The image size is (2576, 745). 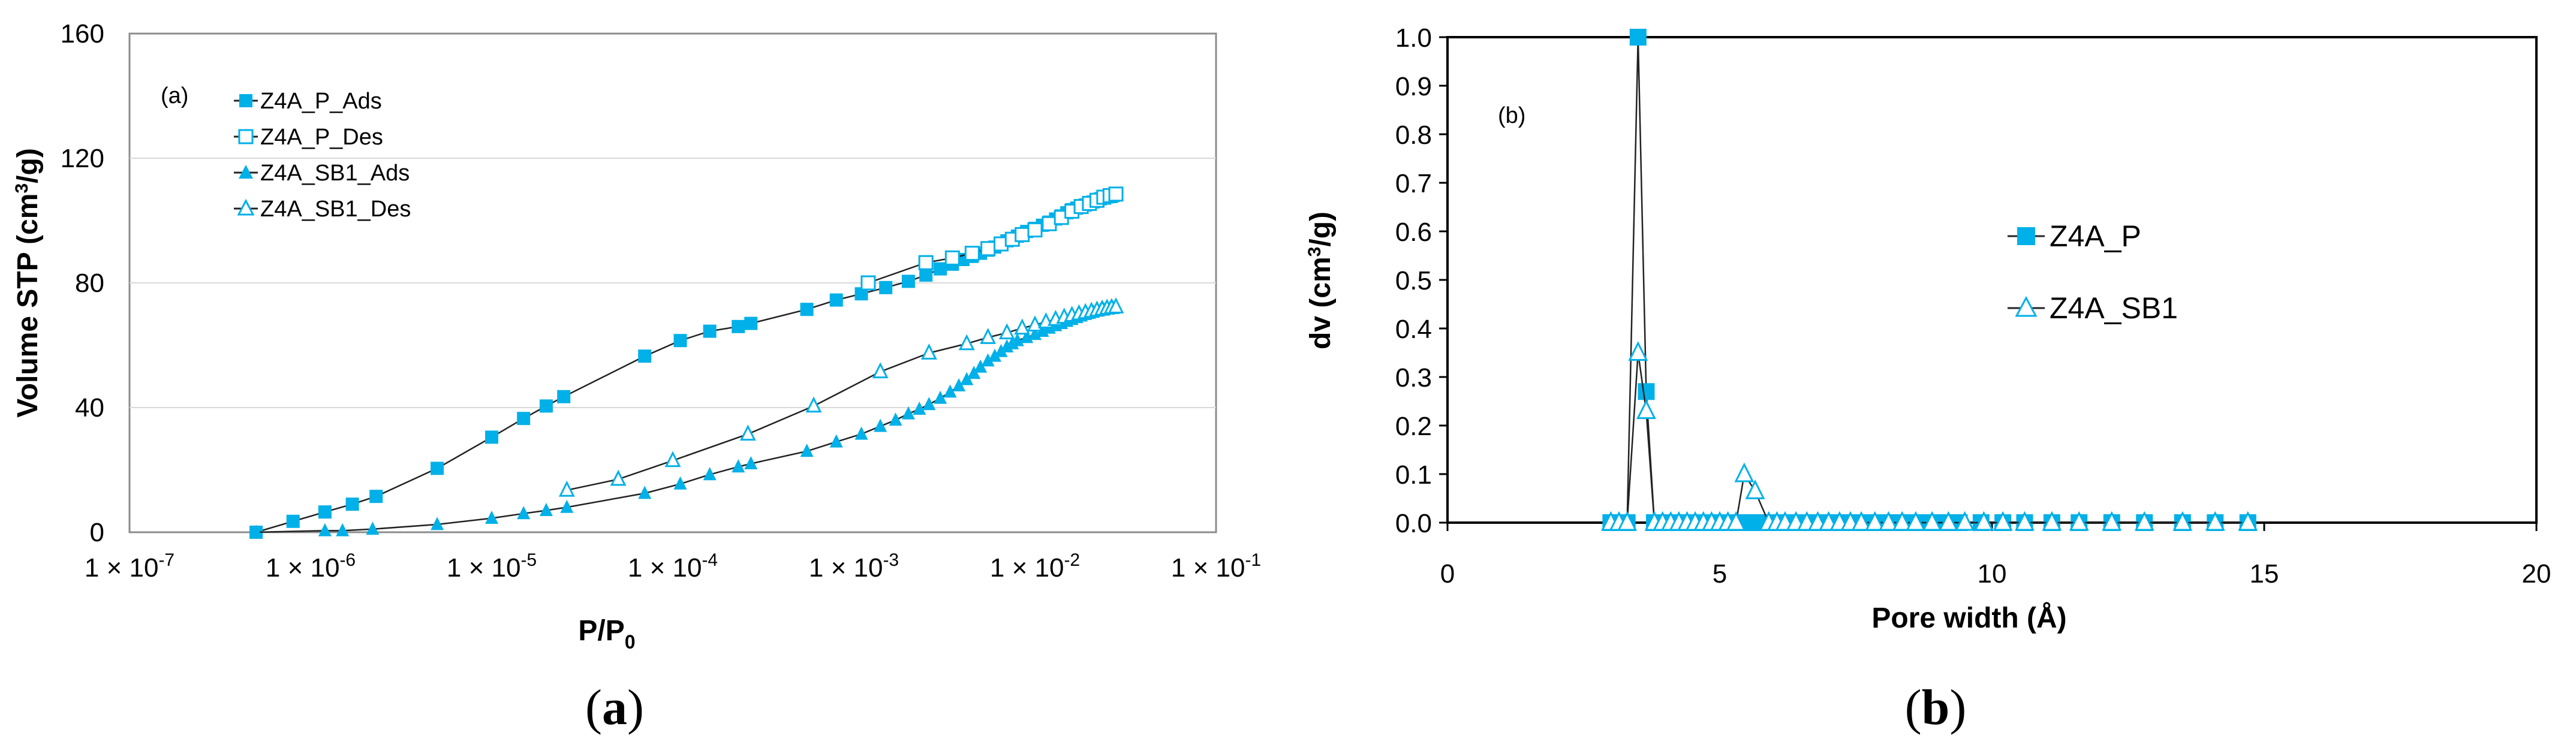 What do you see at coordinates (1413, 135) in the screenshot?
I see `y-tick-label: 0.8` at bounding box center [1413, 135].